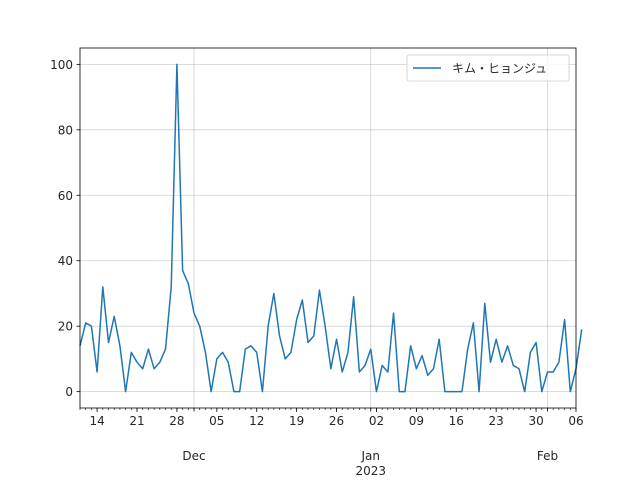  I want to click on x-tick-label: 09, so click(416, 421).